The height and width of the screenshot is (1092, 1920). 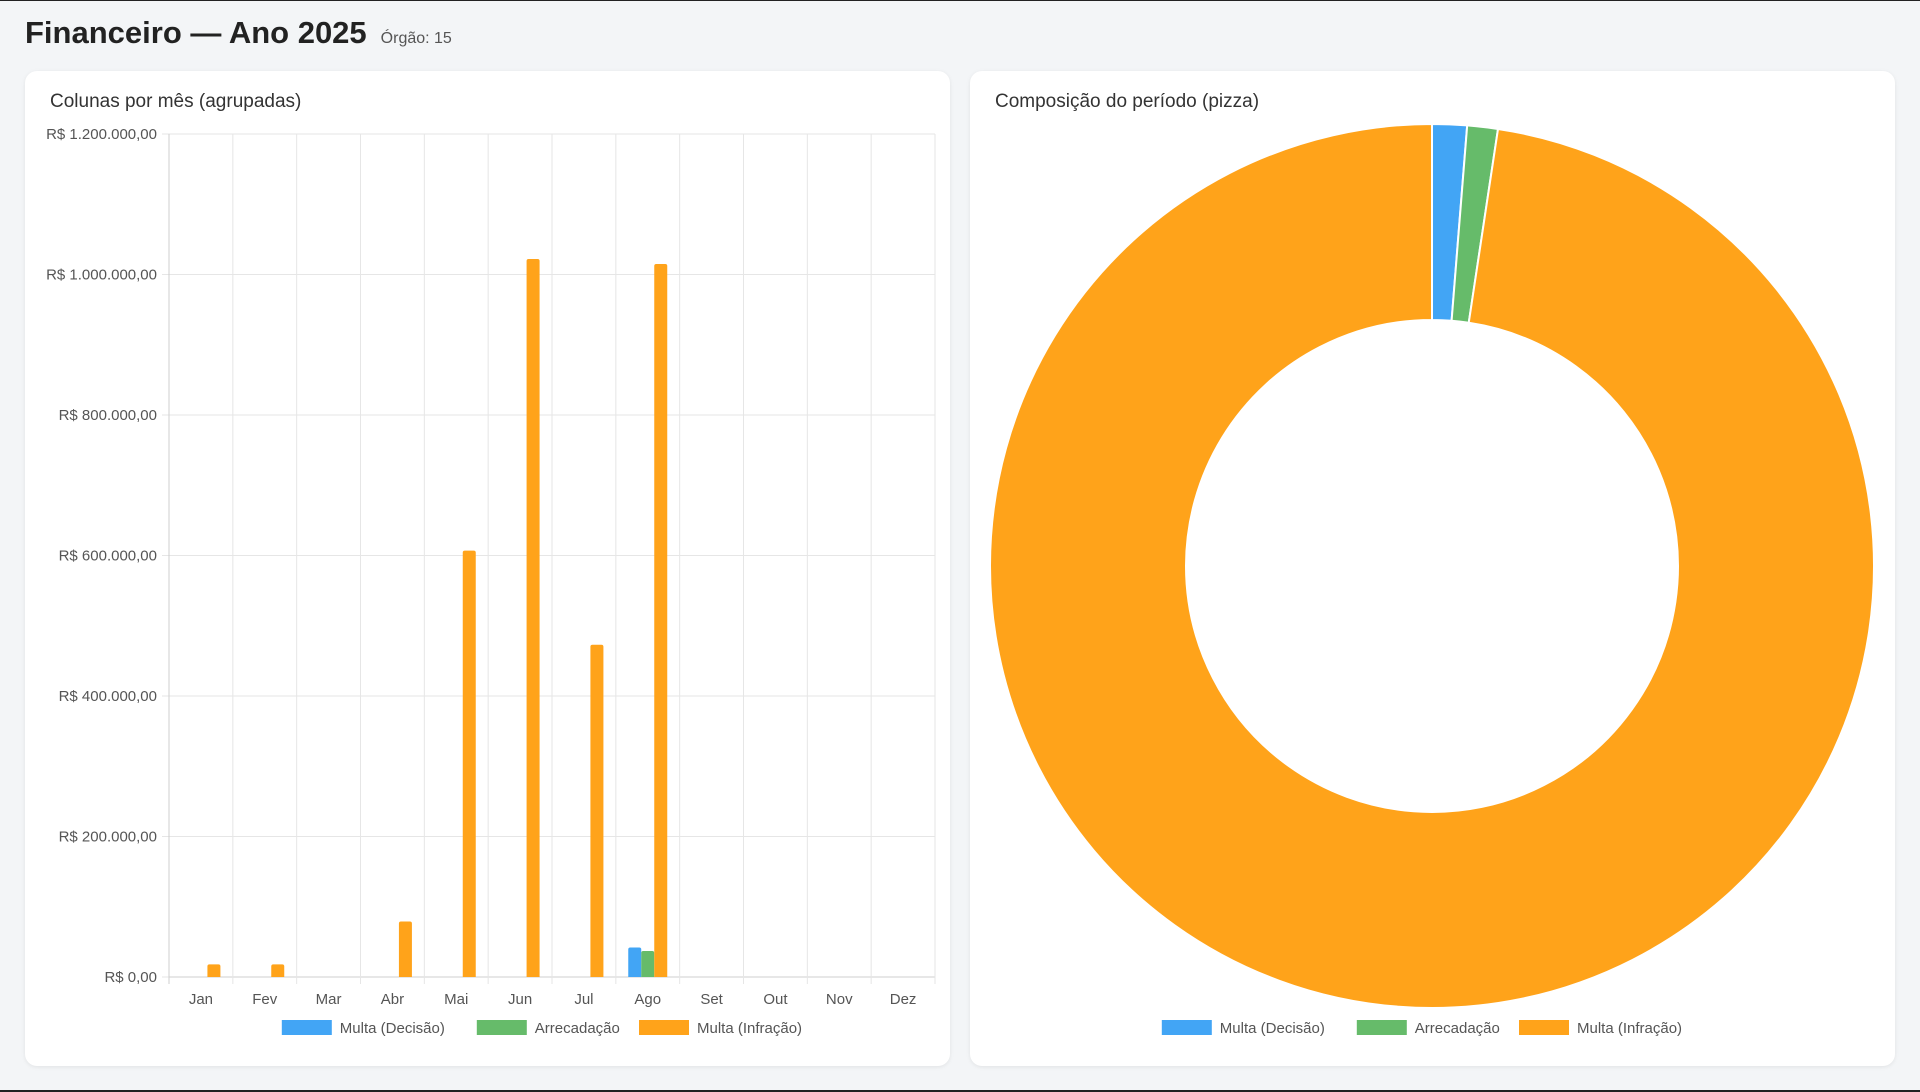 I want to click on y-tick-label: R$ 600.000,00, so click(x=108, y=556).